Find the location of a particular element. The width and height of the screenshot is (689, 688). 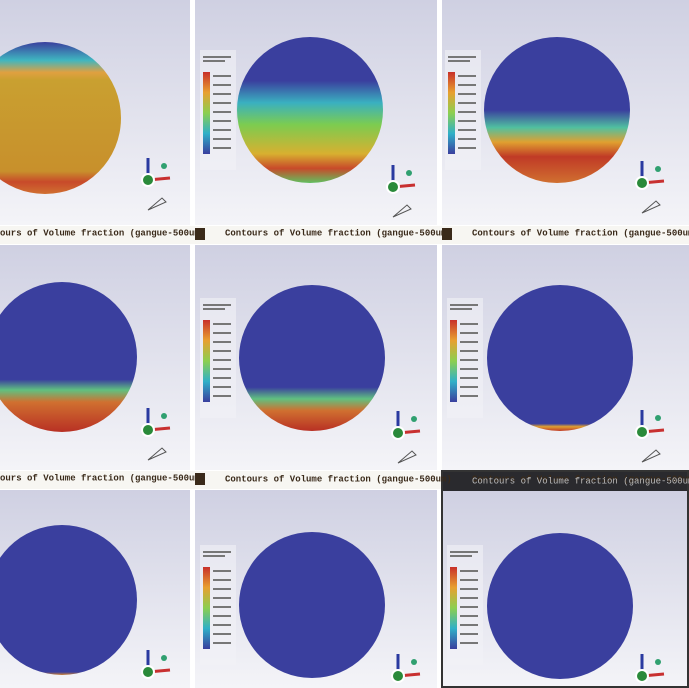

panel-border is located at coordinates (565, 579).